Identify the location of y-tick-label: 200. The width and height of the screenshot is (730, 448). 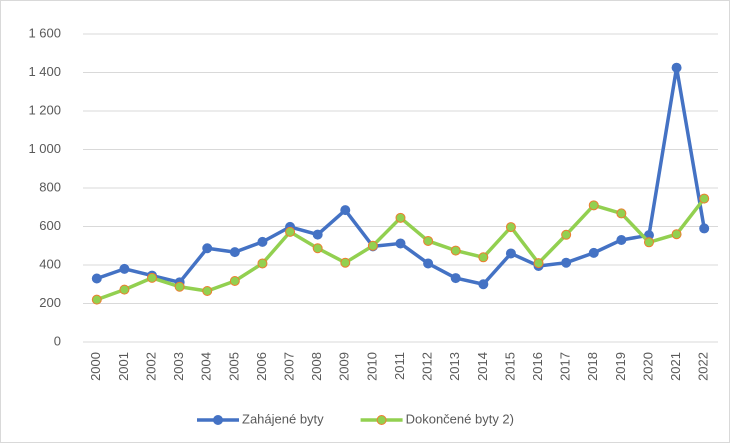
(50, 302).